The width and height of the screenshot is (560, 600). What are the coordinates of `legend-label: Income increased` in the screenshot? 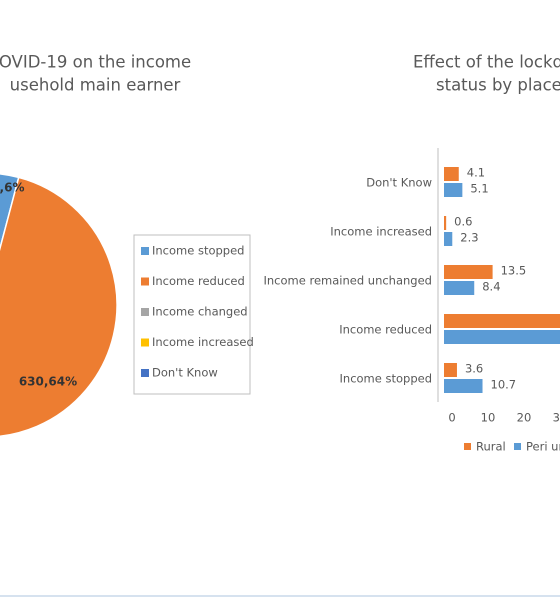 It's located at (203, 342).